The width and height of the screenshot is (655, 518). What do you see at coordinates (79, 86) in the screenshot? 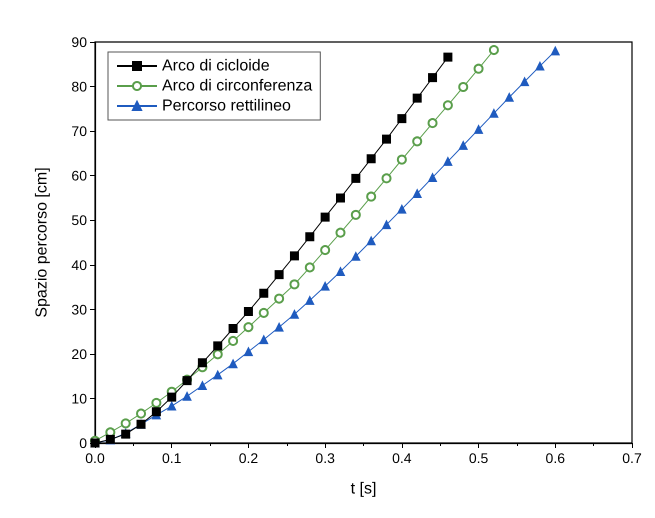
I see `y-tick-label: 80` at bounding box center [79, 86].